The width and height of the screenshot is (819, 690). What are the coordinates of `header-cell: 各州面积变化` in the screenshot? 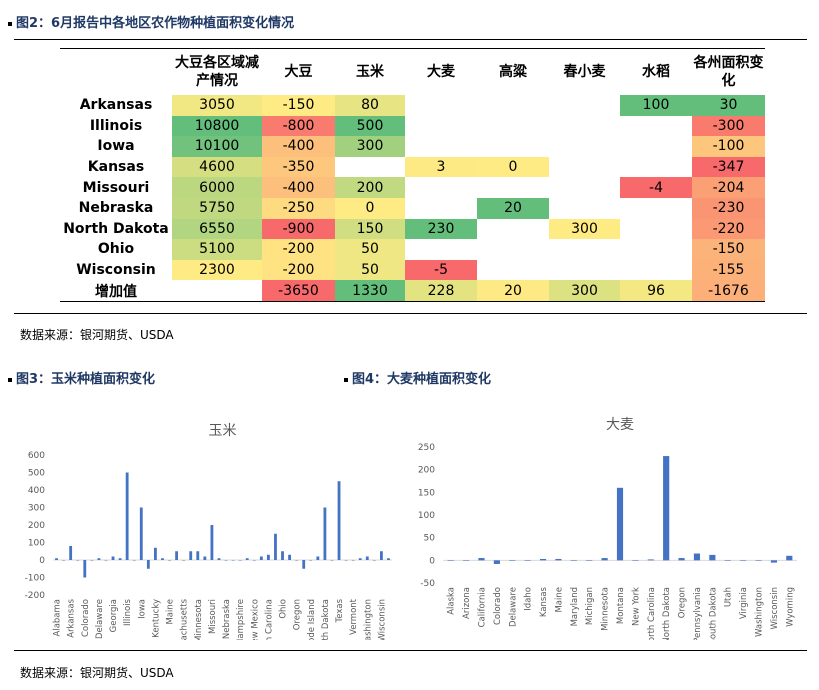 It's located at (728, 71).